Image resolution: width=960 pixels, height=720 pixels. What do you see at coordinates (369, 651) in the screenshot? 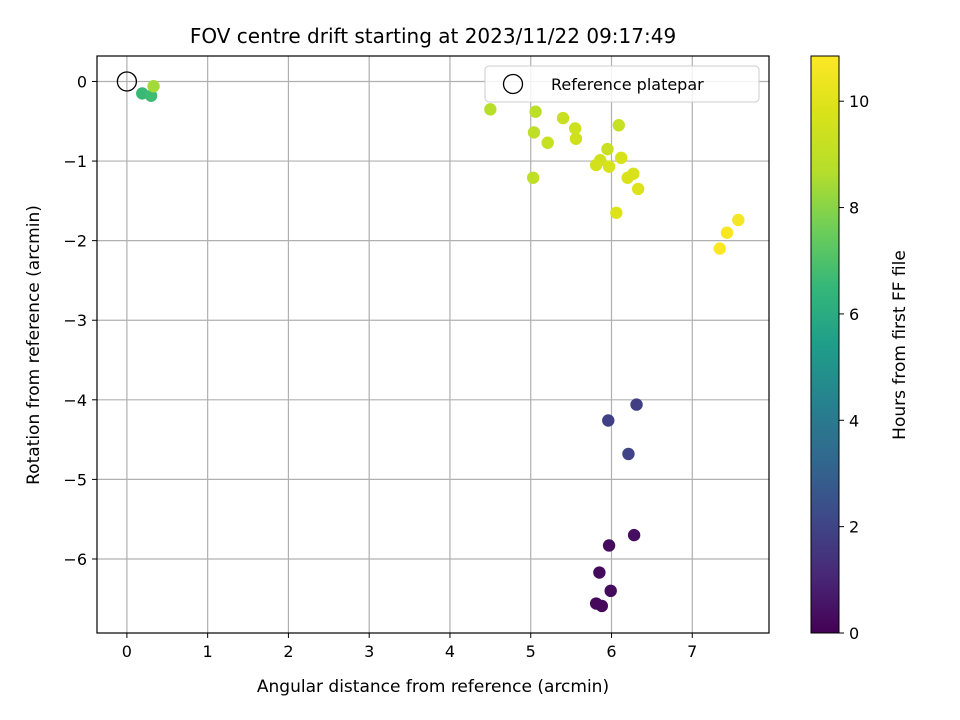
I see `x-tick-label: 3` at bounding box center [369, 651].